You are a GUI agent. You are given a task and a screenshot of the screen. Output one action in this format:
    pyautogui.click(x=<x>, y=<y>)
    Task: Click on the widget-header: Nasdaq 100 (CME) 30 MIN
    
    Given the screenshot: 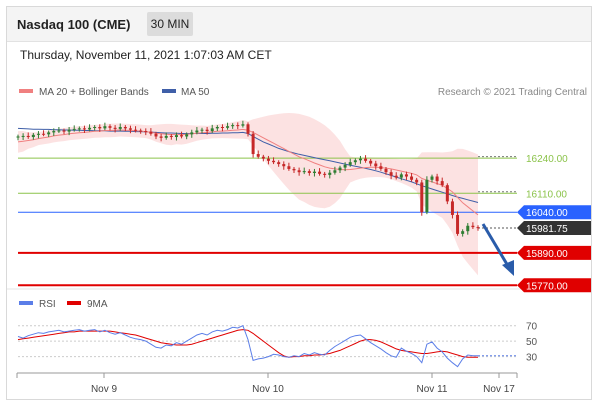 What is the action you would take?
    pyautogui.click(x=299, y=24)
    